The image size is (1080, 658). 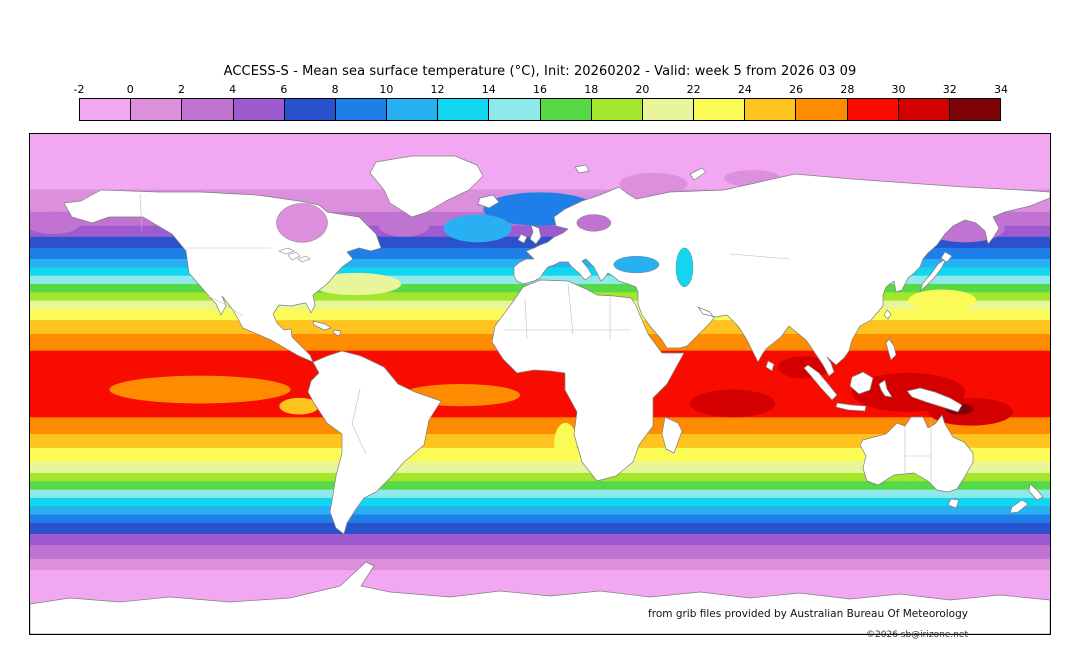 I want to click on sst-feature-indian-ocean-warm, so click(x=733, y=403).